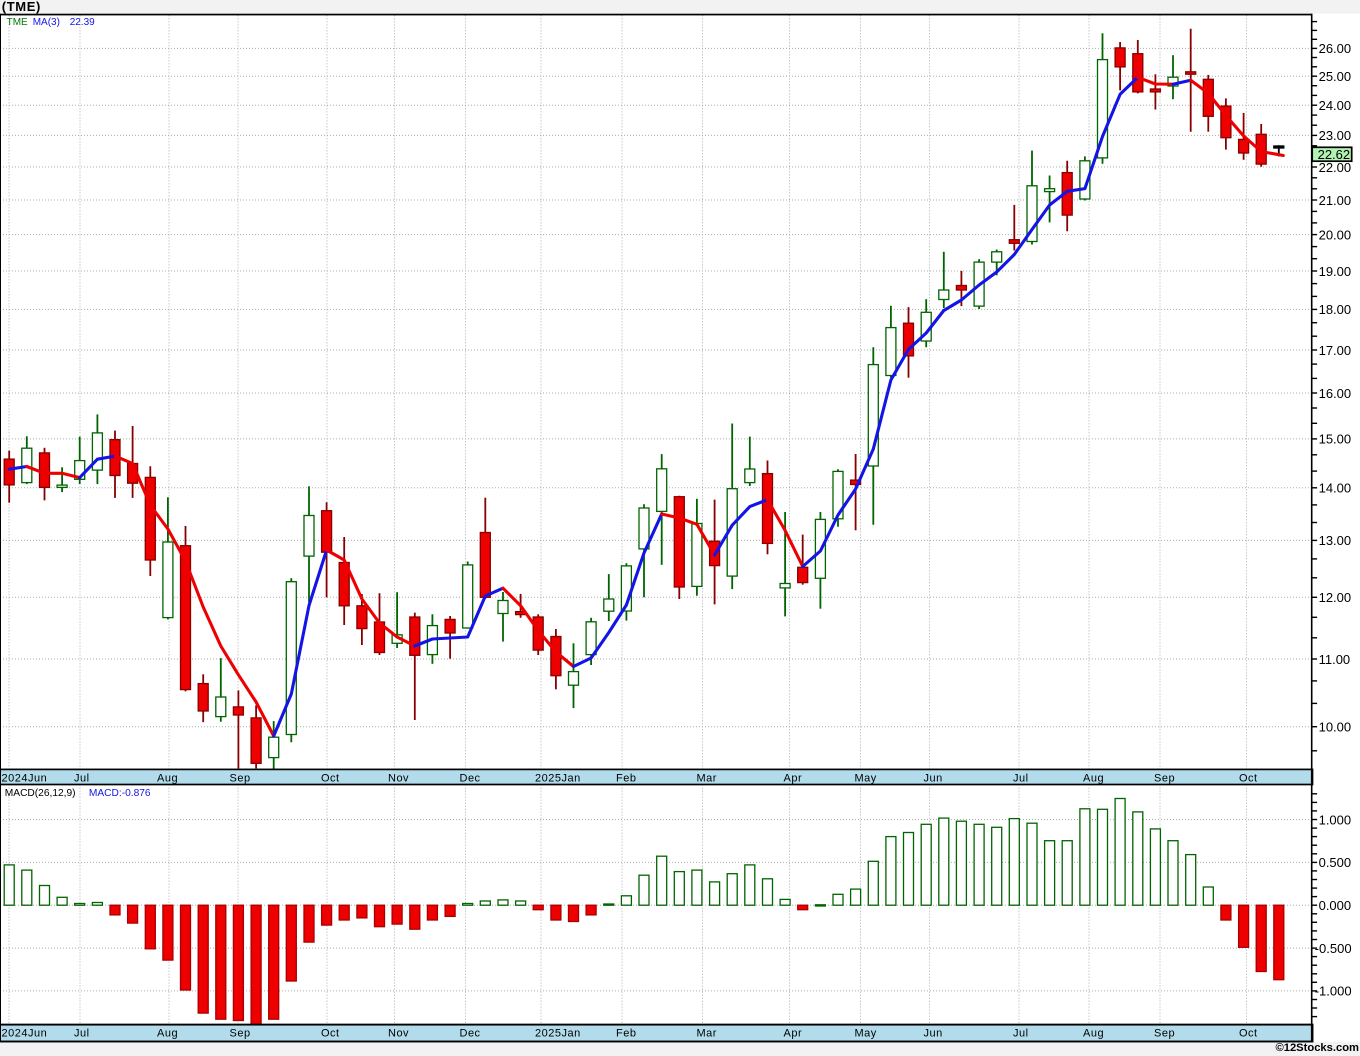 This screenshot has width=1360, height=1056. I want to click on svg-text: 15.00, so click(1335, 439).